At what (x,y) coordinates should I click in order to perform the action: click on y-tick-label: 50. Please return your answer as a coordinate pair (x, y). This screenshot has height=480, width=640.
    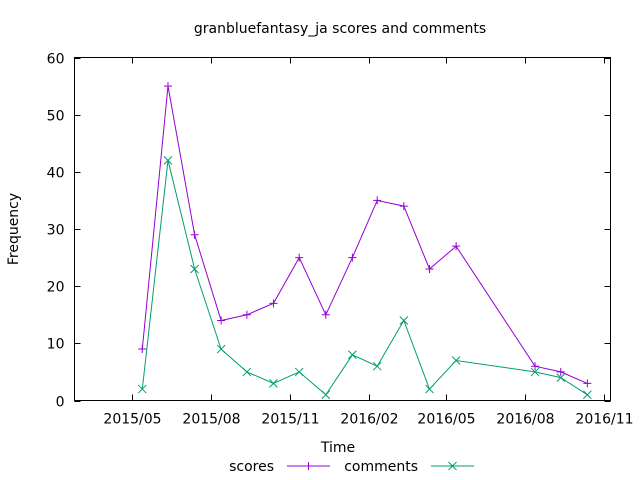
    Looking at the image, I should click on (56, 117).